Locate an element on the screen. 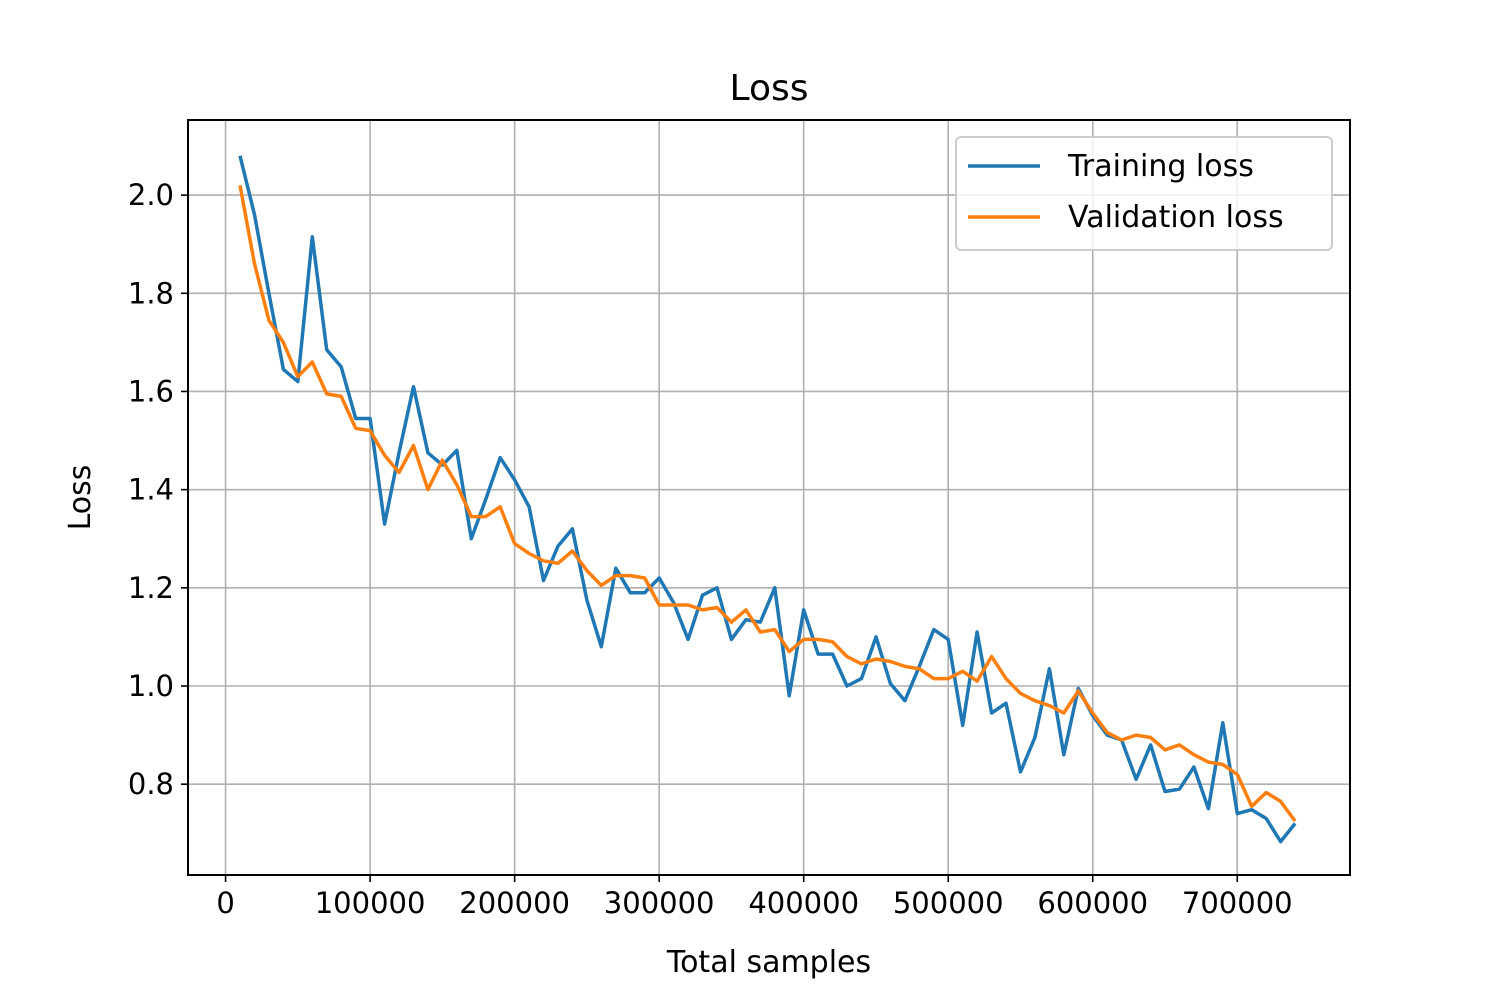 Image resolution: width=1500 pixels, height=1000 pixels. x-tick-label: 600000 is located at coordinates (1092, 903).